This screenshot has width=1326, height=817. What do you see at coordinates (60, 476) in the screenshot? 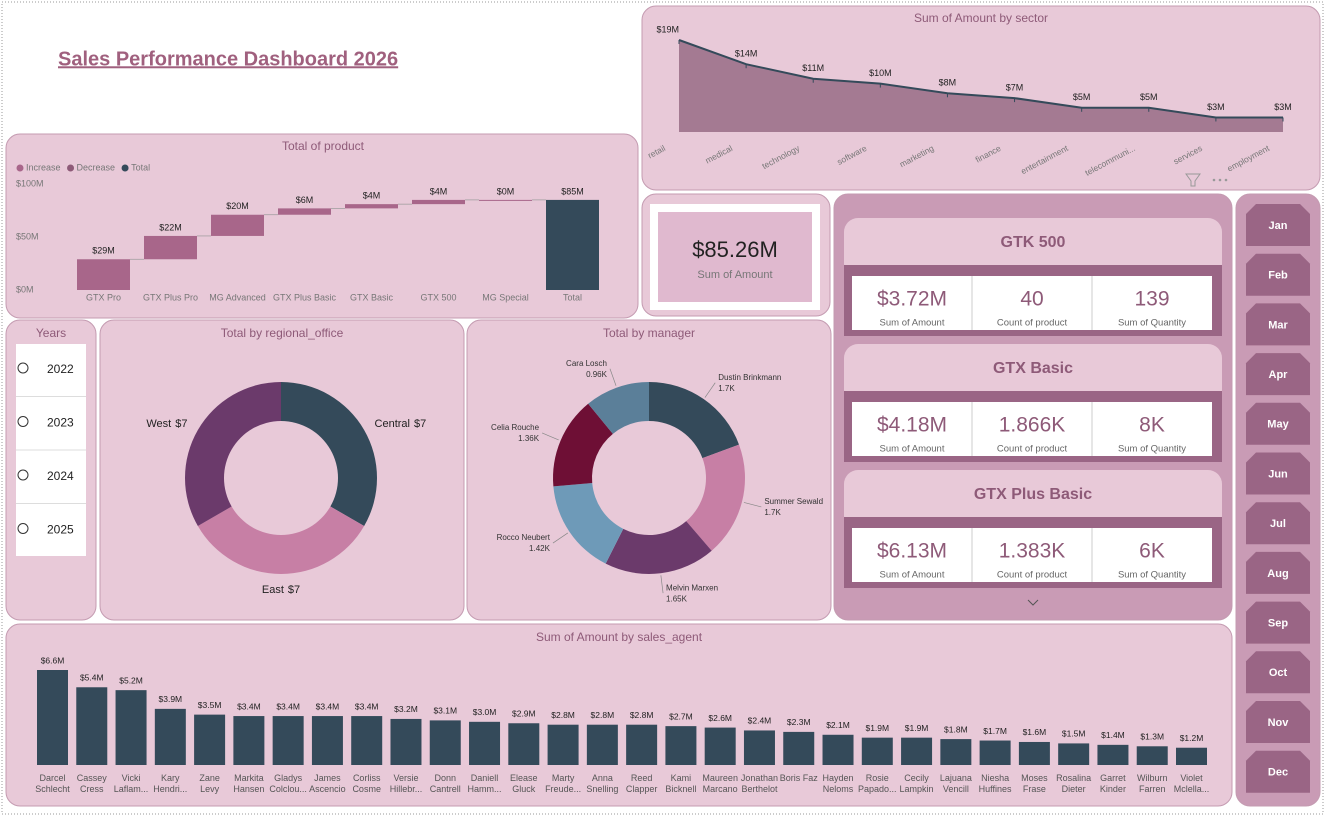
I see `slicer-option: 2024` at bounding box center [60, 476].